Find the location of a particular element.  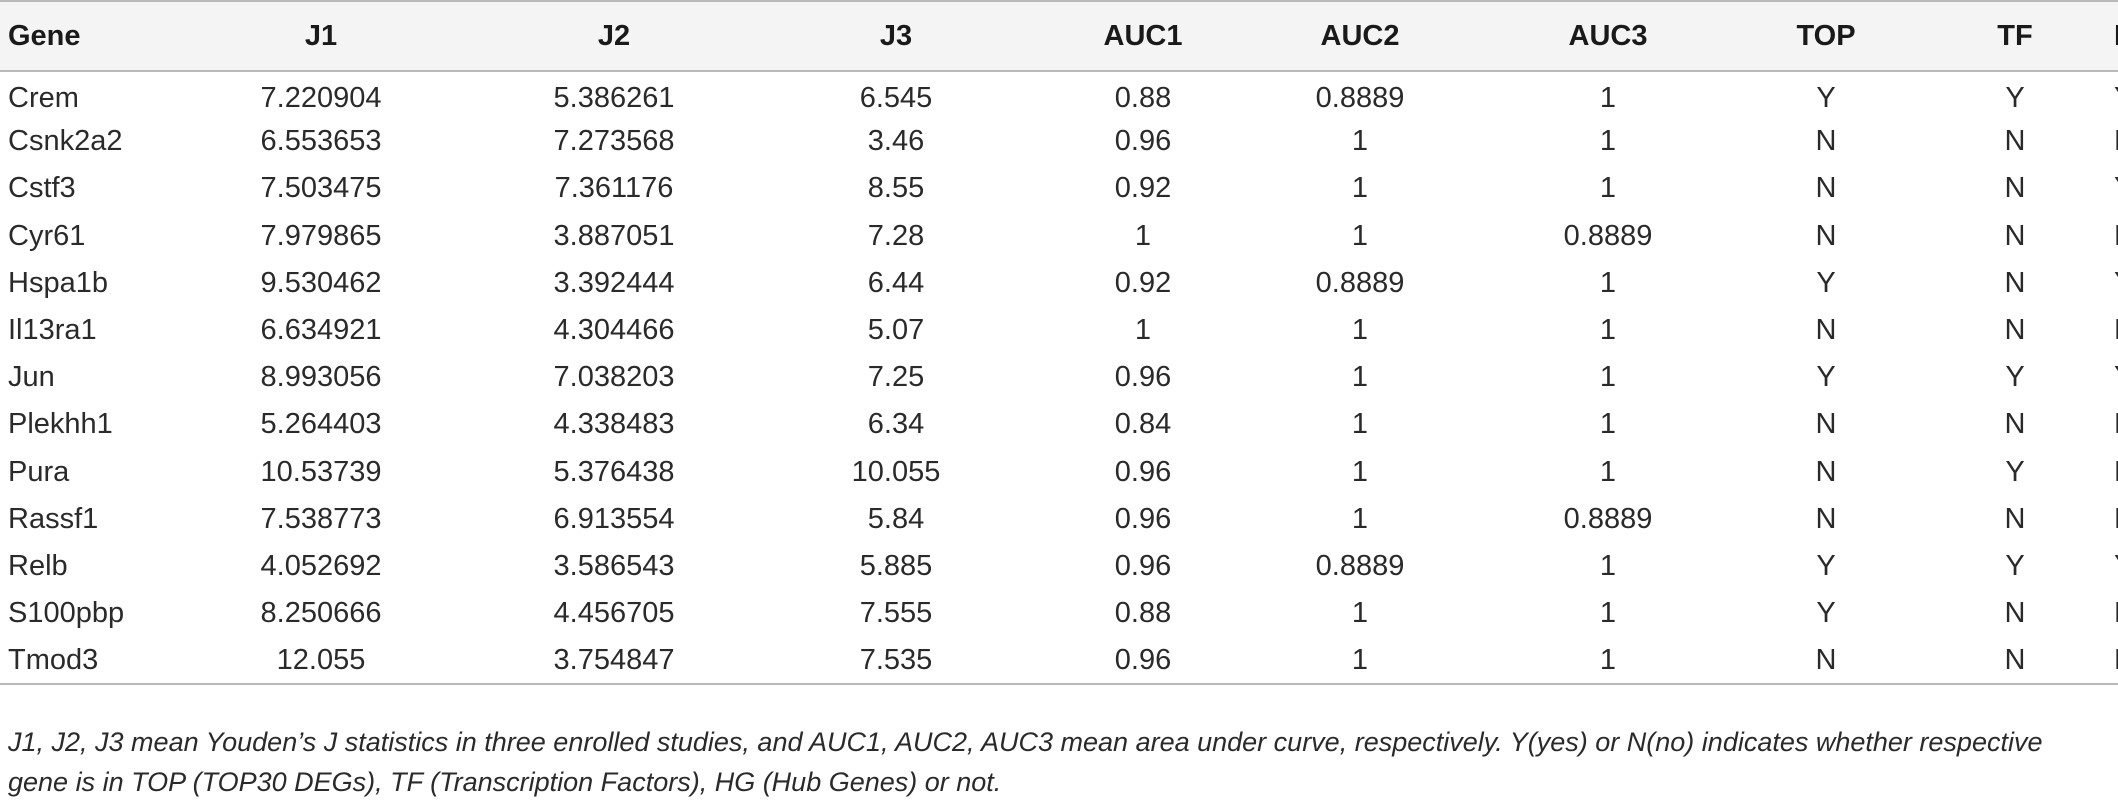

table-row: Cyr61 7.979865 3.887051 7.28 1 1 0.8889 N N N is located at coordinates (1059, 236).